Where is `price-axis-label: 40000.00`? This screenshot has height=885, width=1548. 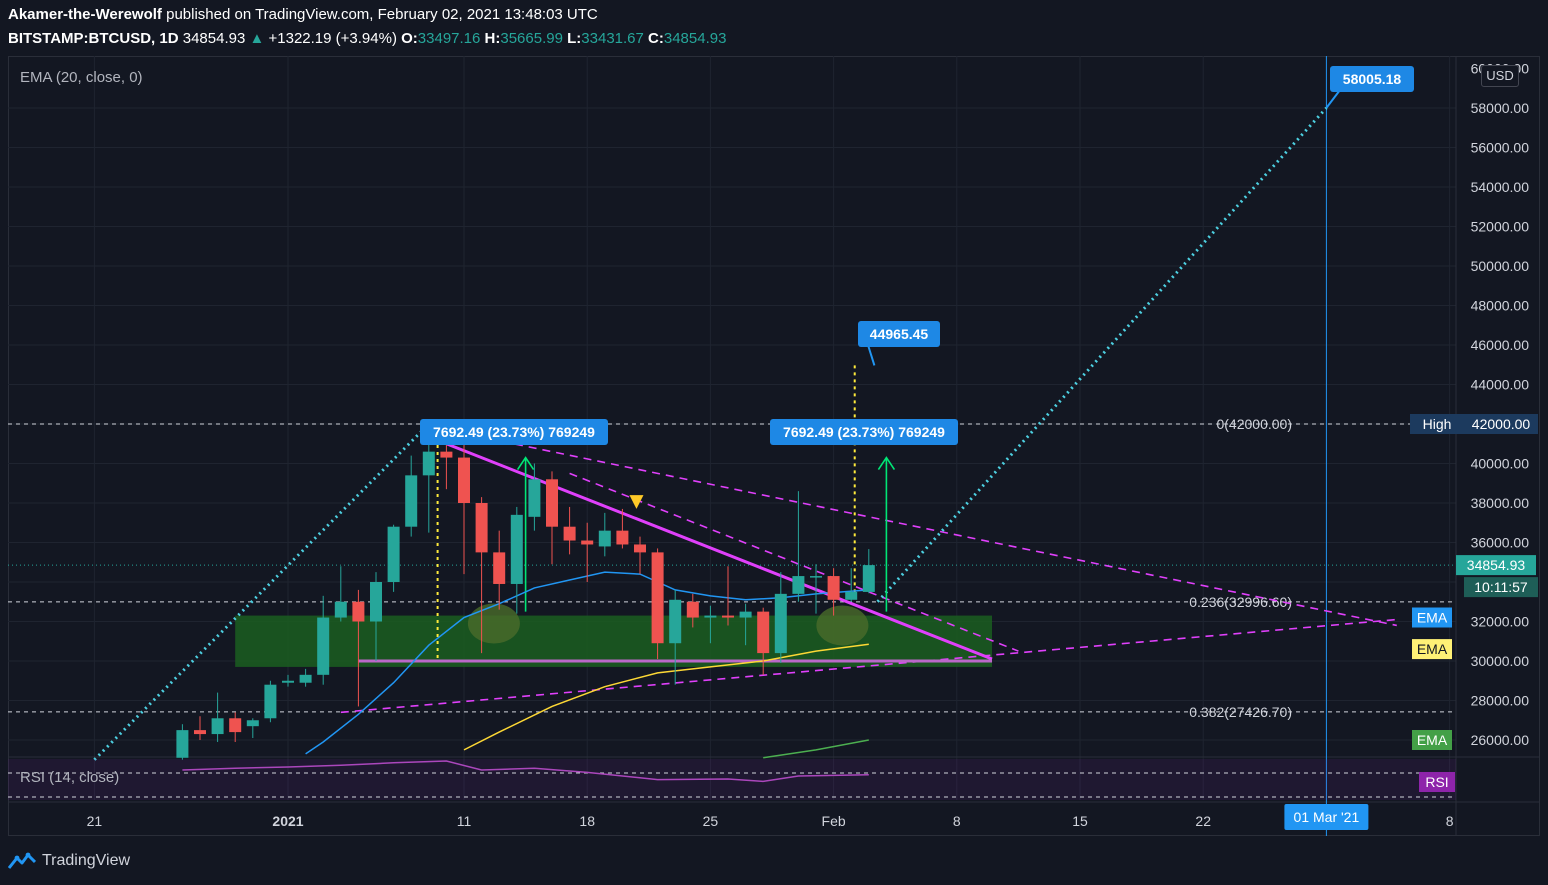
price-axis-label: 40000.00 is located at coordinates (1500, 464).